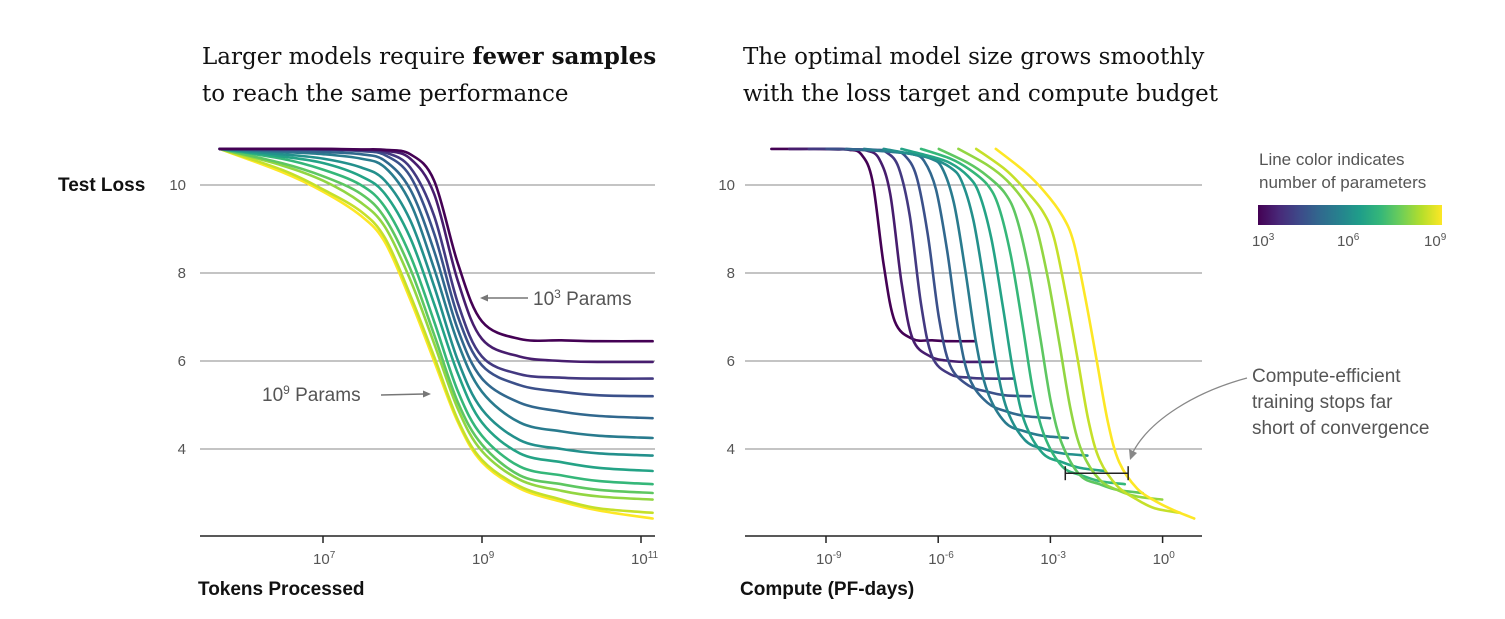 The image size is (1505, 619). Describe the element at coordinates (1340, 428) in the screenshot. I see `annotation-line-3: short of convergence` at that location.